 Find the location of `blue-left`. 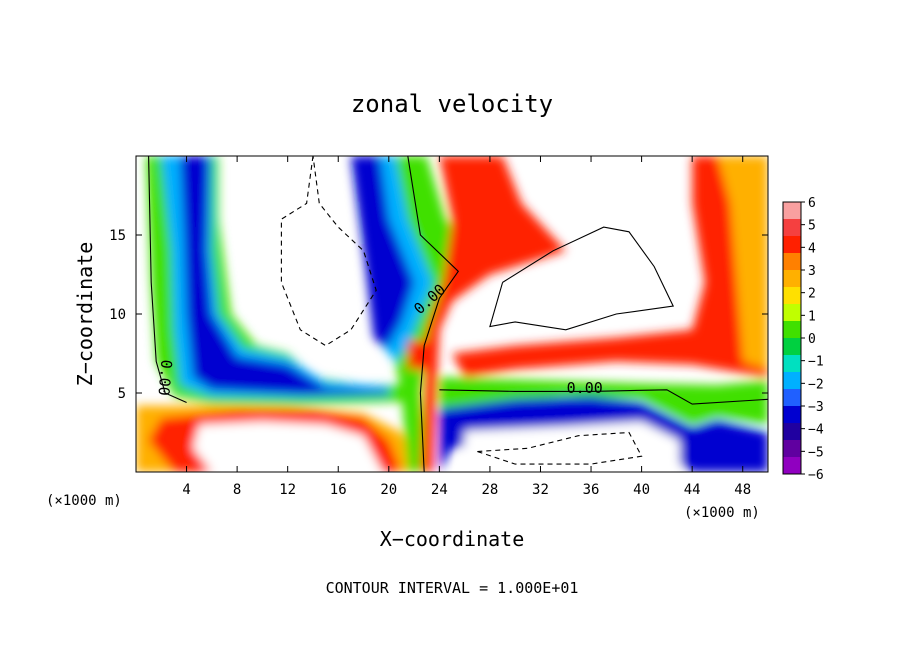

blue-left is located at coordinates (284, 275).